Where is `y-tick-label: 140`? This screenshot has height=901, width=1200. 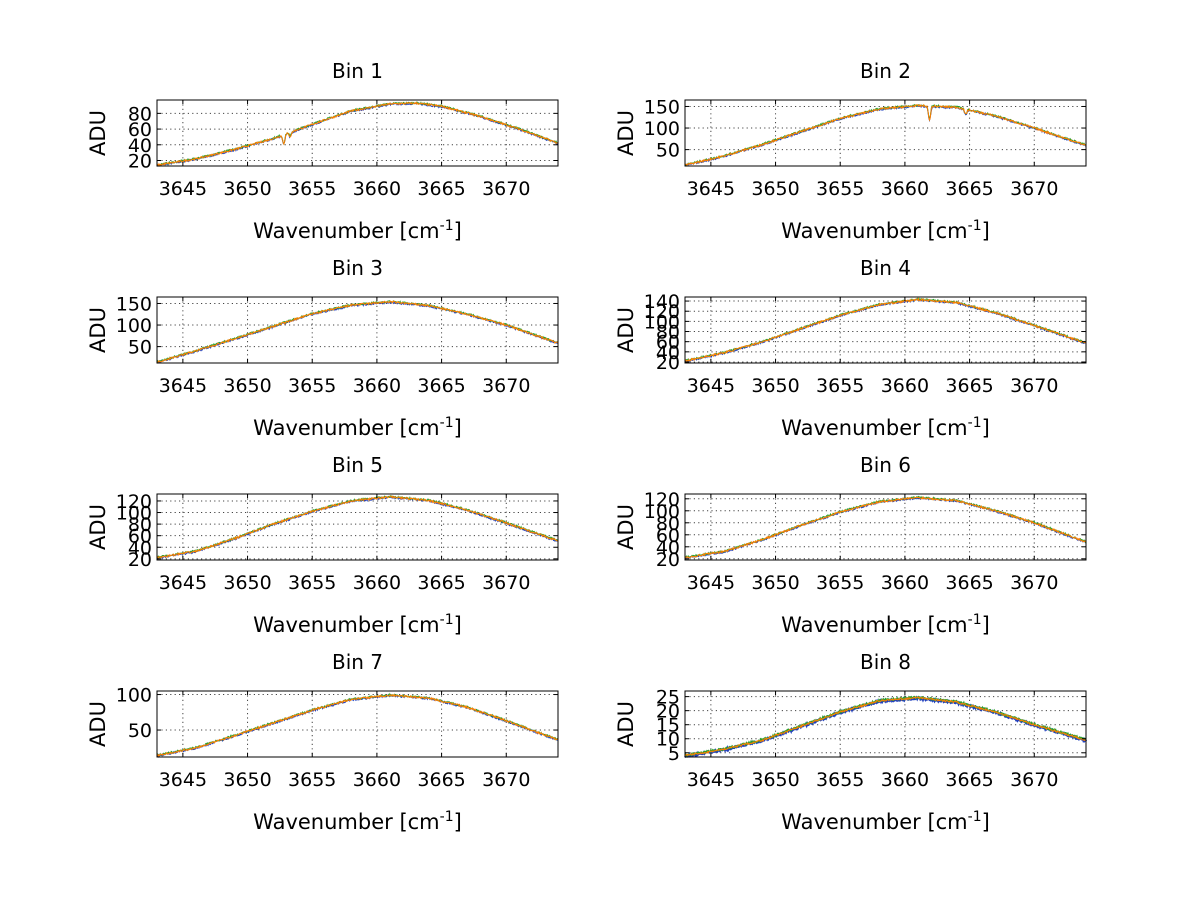 y-tick-label: 140 is located at coordinates (662, 302).